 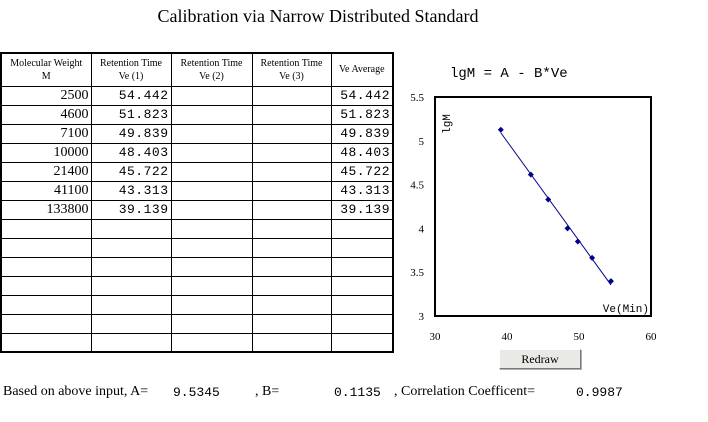 What do you see at coordinates (417, 207) in the screenshot?
I see `y-axis-ticks: 3 3.5 4 4.5 5 5.5` at bounding box center [417, 207].